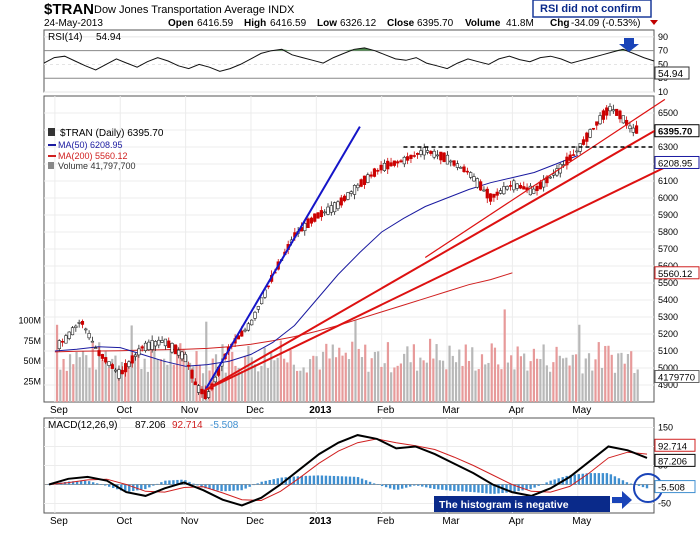  What do you see at coordinates (592, 9) in the screenshot?
I see `rsi-note-box` at bounding box center [592, 9].